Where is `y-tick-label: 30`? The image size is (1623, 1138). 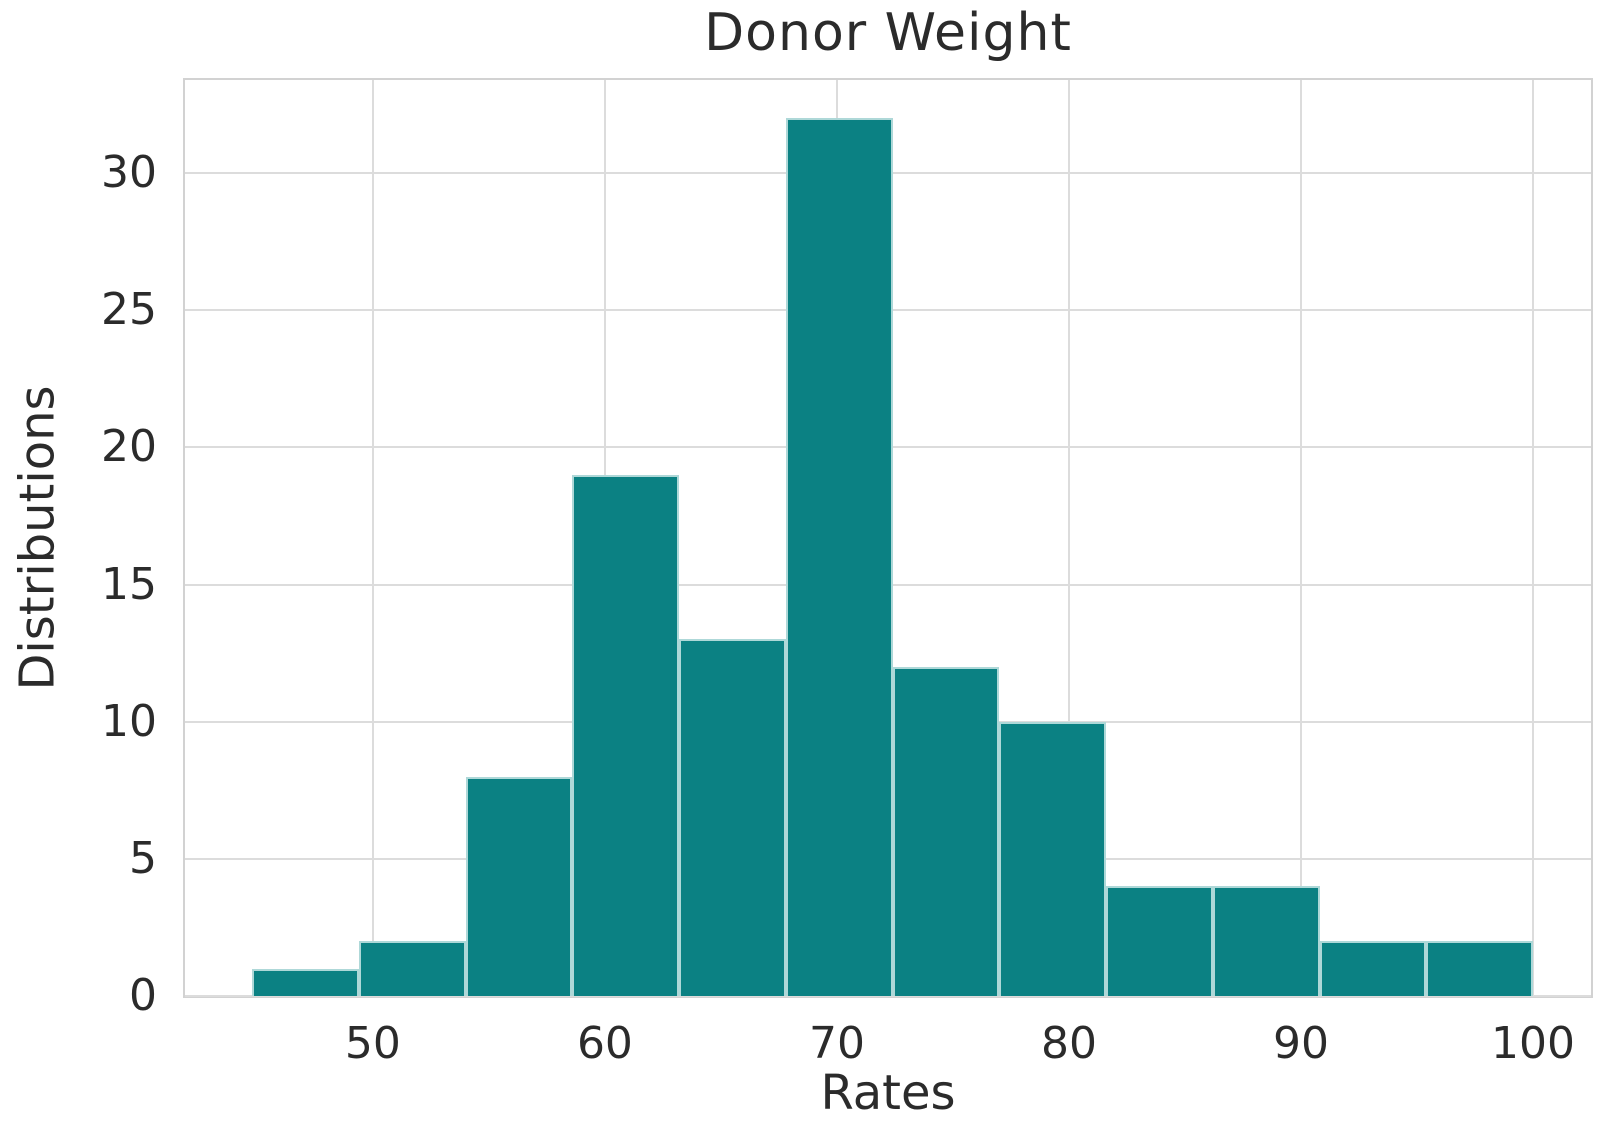
y-tick-label: 30 is located at coordinates (129, 173).